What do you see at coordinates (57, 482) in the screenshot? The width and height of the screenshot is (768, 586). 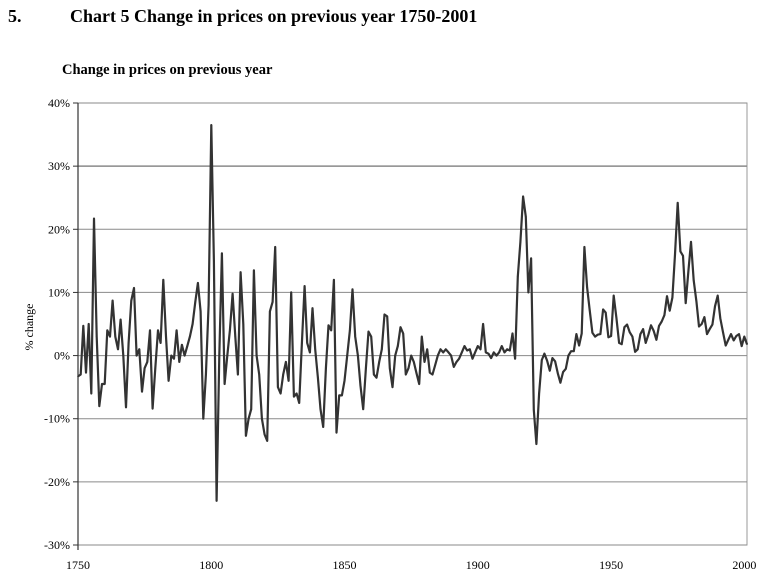 I see `y-tick-label: -20%` at bounding box center [57, 482].